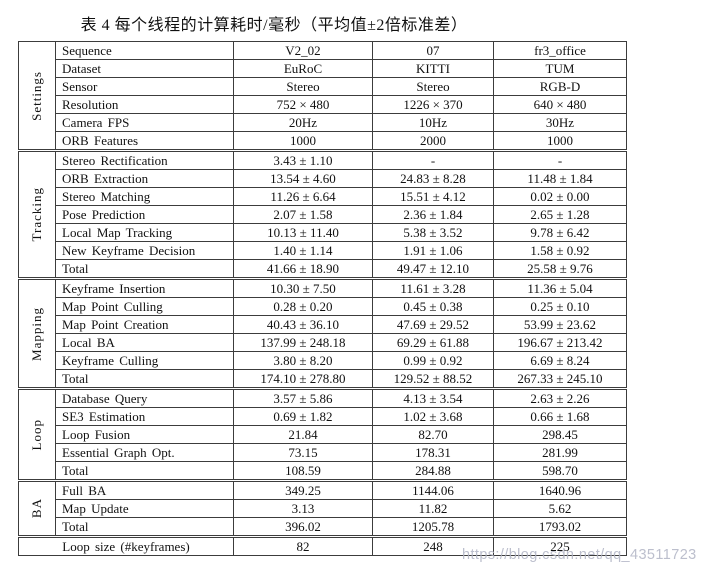 The image size is (721, 573). What do you see at coordinates (559, 268) in the screenshot?
I see `value-cell: 25.58 ± 9.76` at bounding box center [559, 268].